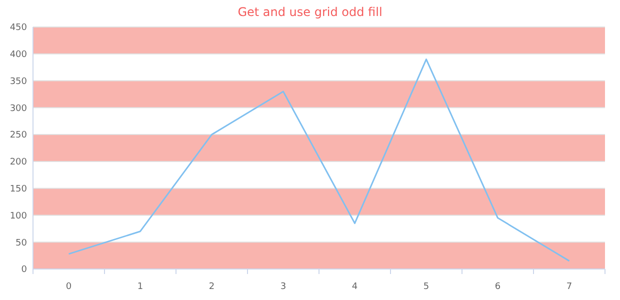  Describe the element at coordinates (19, 163) in the screenshot. I see `y-tick-label: 200` at that location.